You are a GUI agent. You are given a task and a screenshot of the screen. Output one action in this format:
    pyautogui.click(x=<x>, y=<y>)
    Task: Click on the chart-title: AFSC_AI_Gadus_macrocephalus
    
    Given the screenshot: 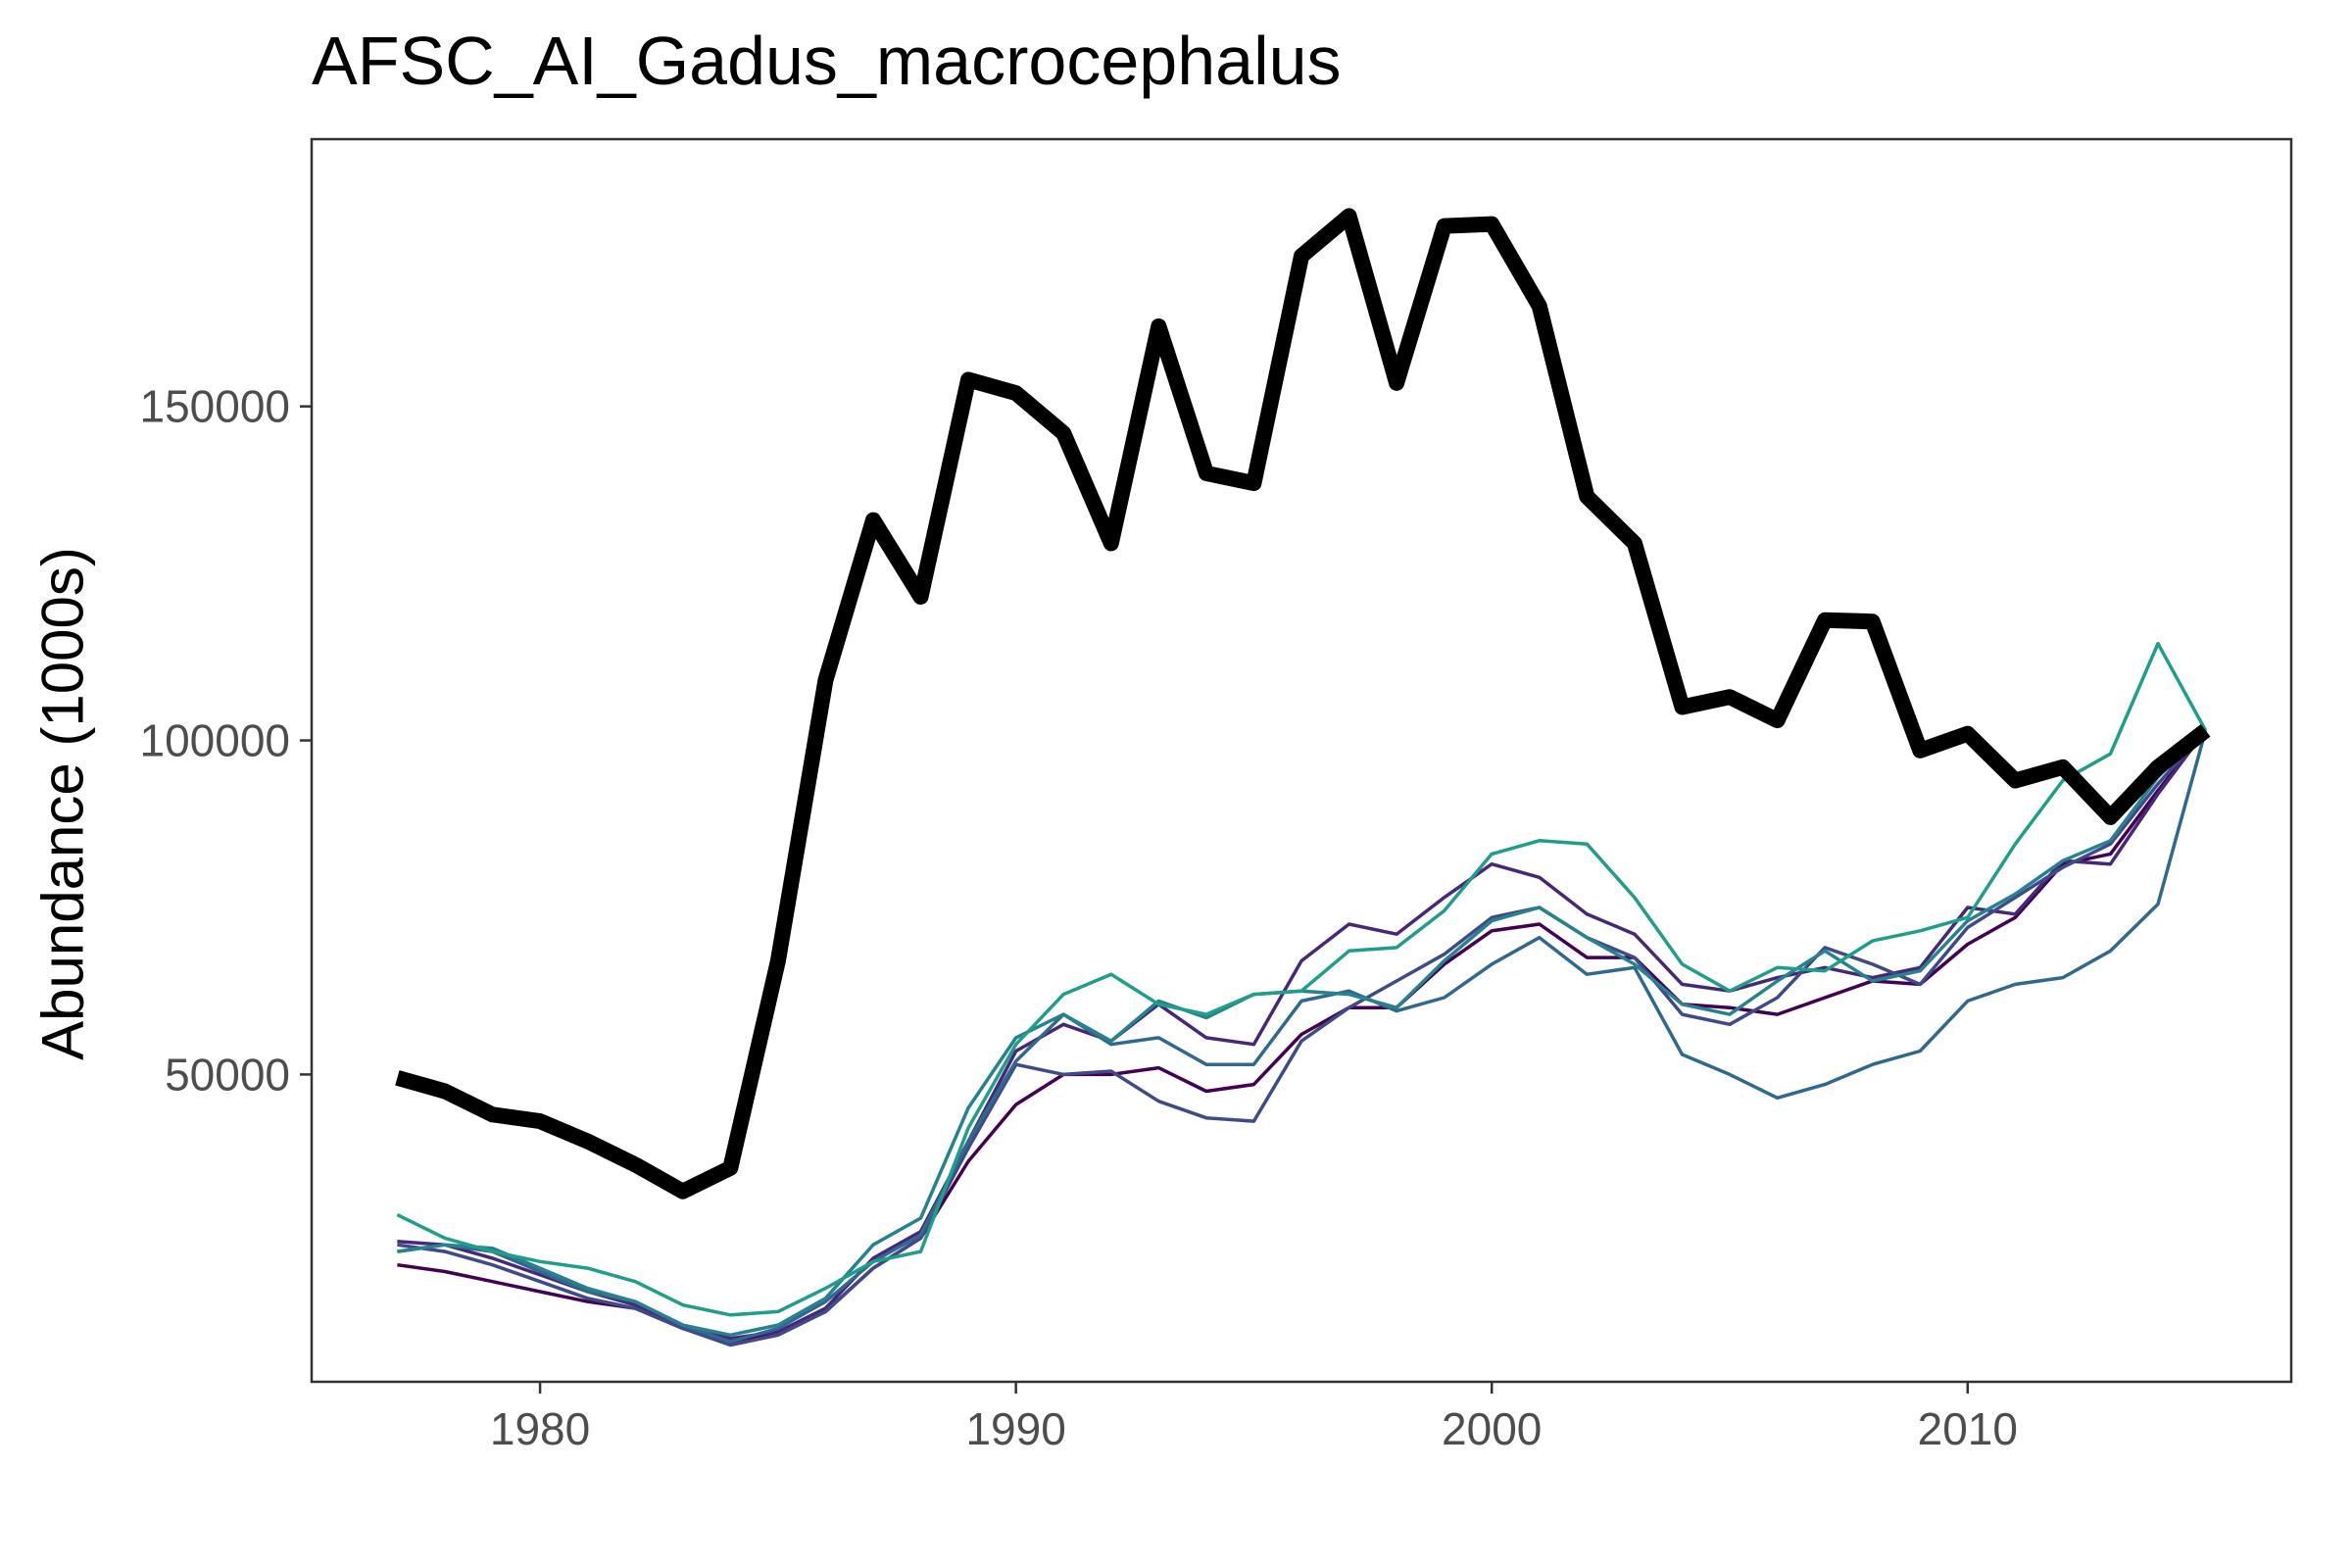 What is the action you would take?
    pyautogui.click(x=827, y=61)
    